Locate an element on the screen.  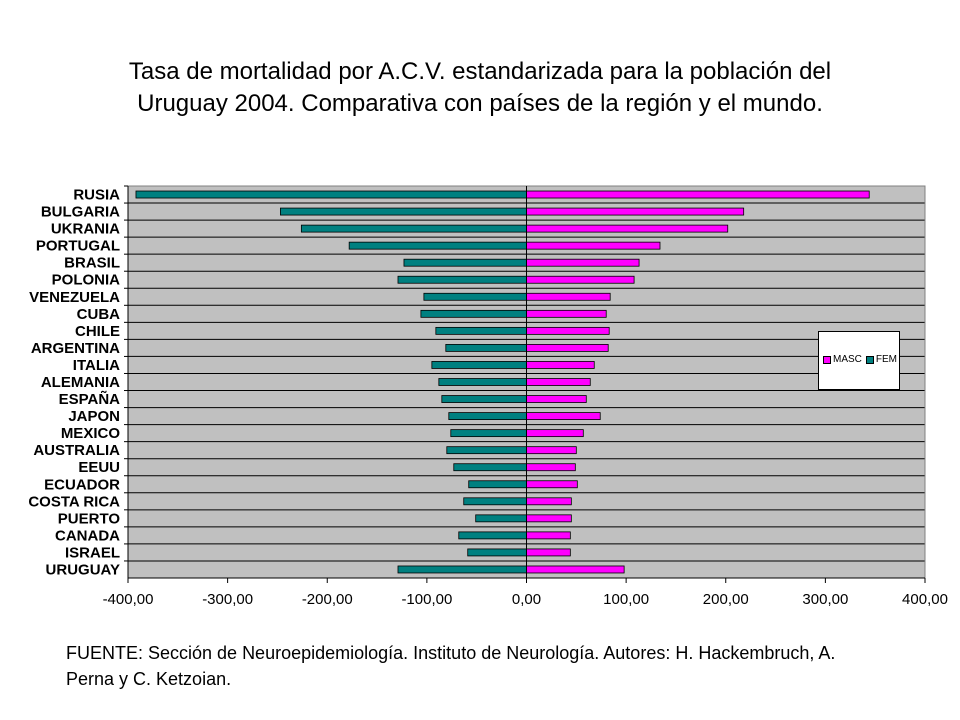
category-label: ESPAÑA is located at coordinates (90, 399).